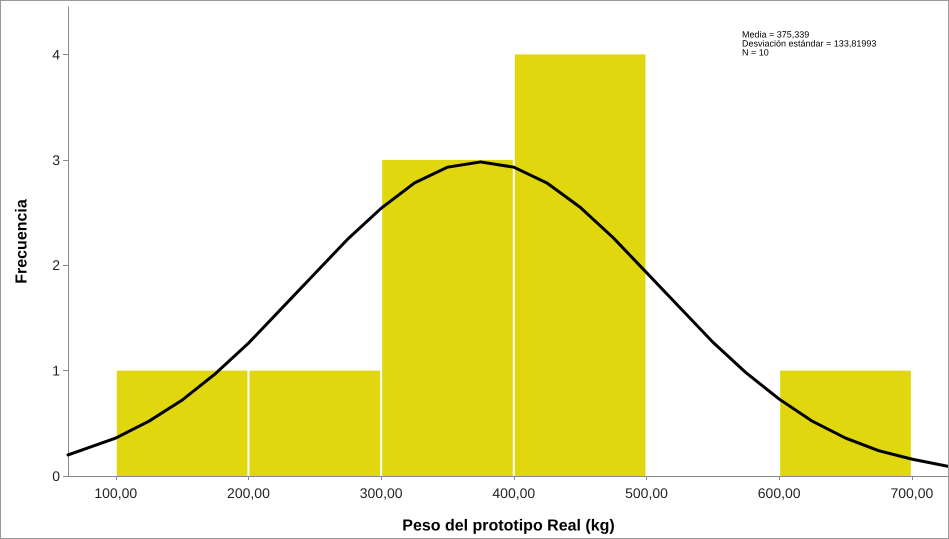 This screenshot has width=949, height=539. I want to click on x-tick-label: 600,00, so click(779, 493).